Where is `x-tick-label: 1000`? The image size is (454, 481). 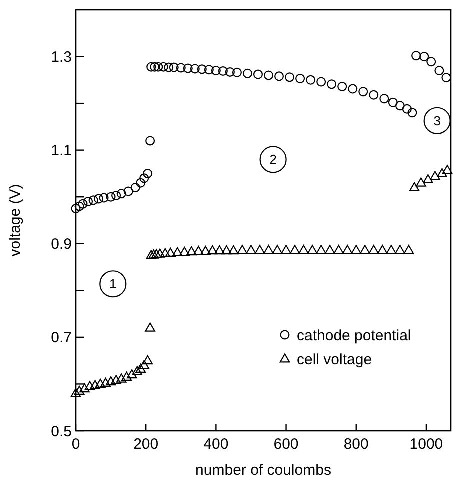
x-tick-label: 1000 is located at coordinates (427, 444).